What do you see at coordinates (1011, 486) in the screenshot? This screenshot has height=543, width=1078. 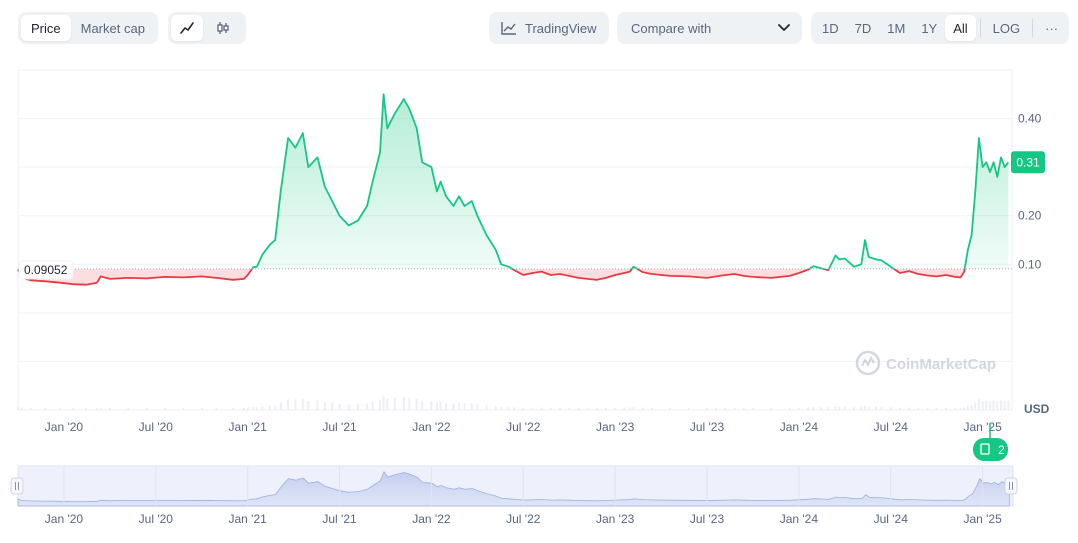 I see `navigator-right-handle` at bounding box center [1011, 486].